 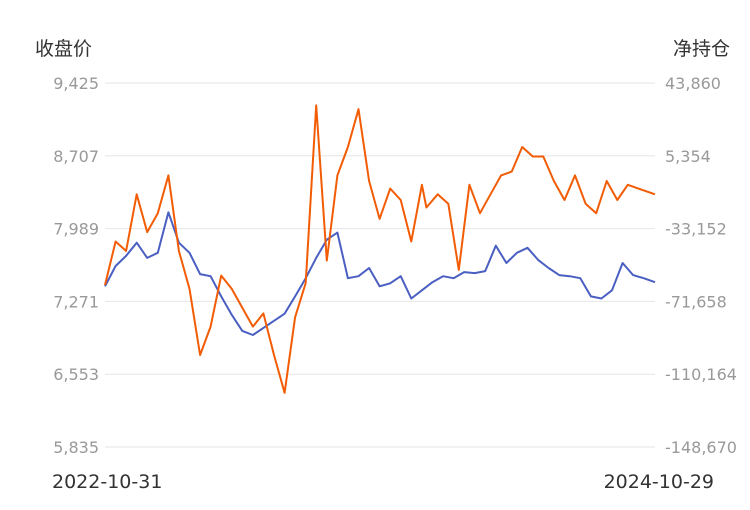 What do you see at coordinates (688, 156) in the screenshot?
I see `right-tick-label: 5,354` at bounding box center [688, 156].